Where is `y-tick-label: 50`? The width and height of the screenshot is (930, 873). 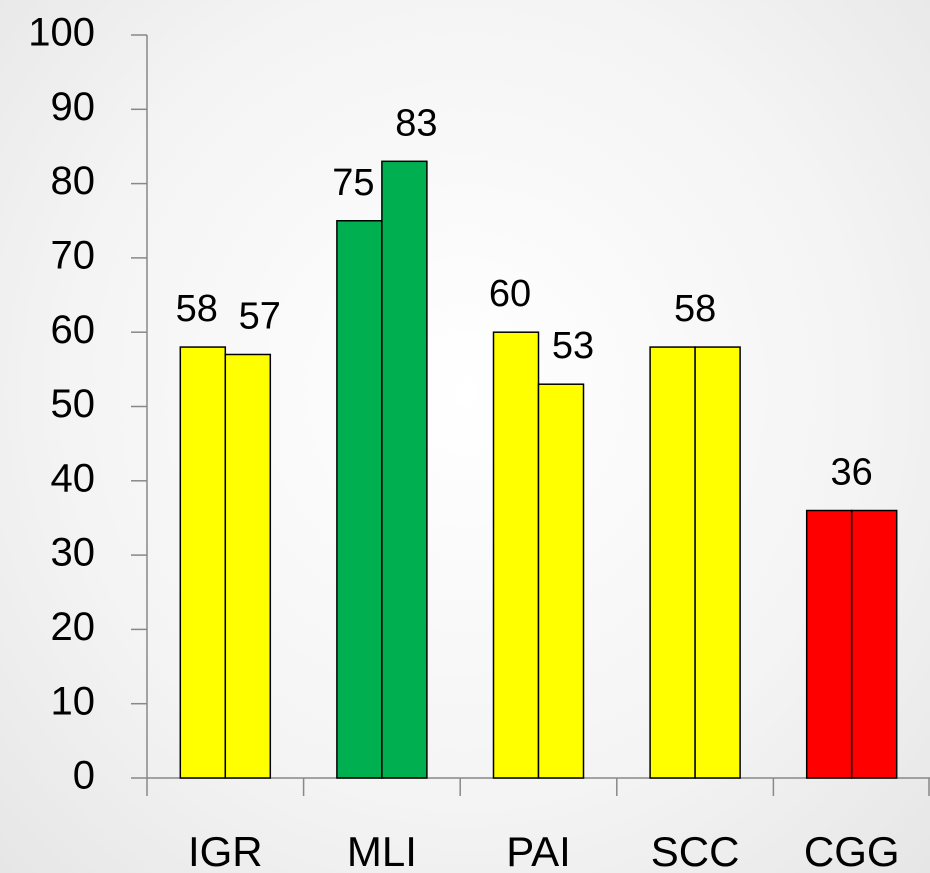
y-tick-label: 50 is located at coordinates (73, 404).